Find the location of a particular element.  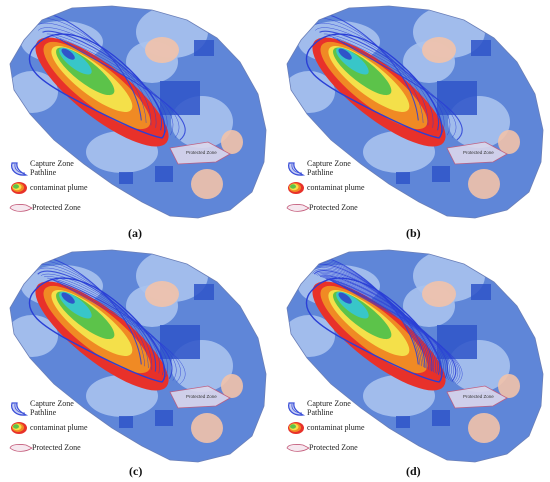

panel-caption: (c) is located at coordinates (136, 471).